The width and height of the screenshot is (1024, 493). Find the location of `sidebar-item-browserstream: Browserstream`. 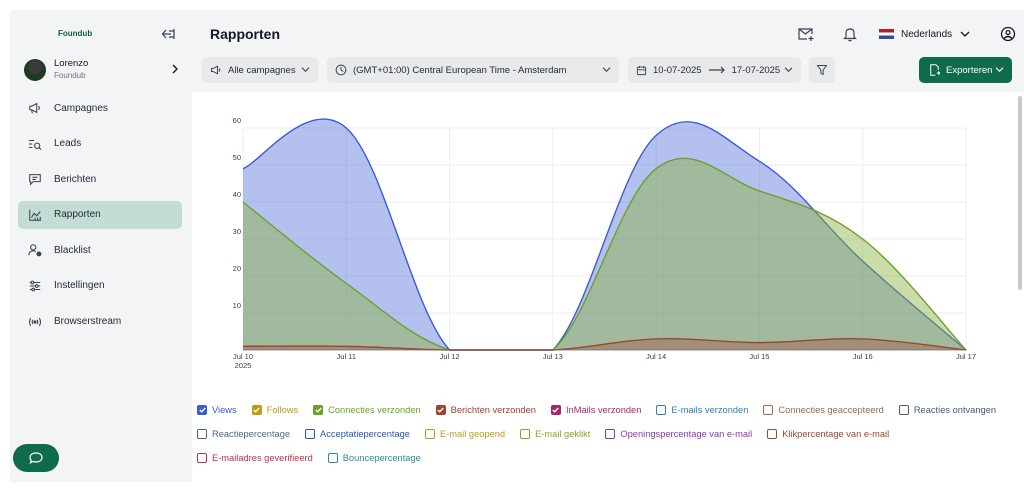

sidebar-item-browserstream: Browserstream is located at coordinates (100, 322).